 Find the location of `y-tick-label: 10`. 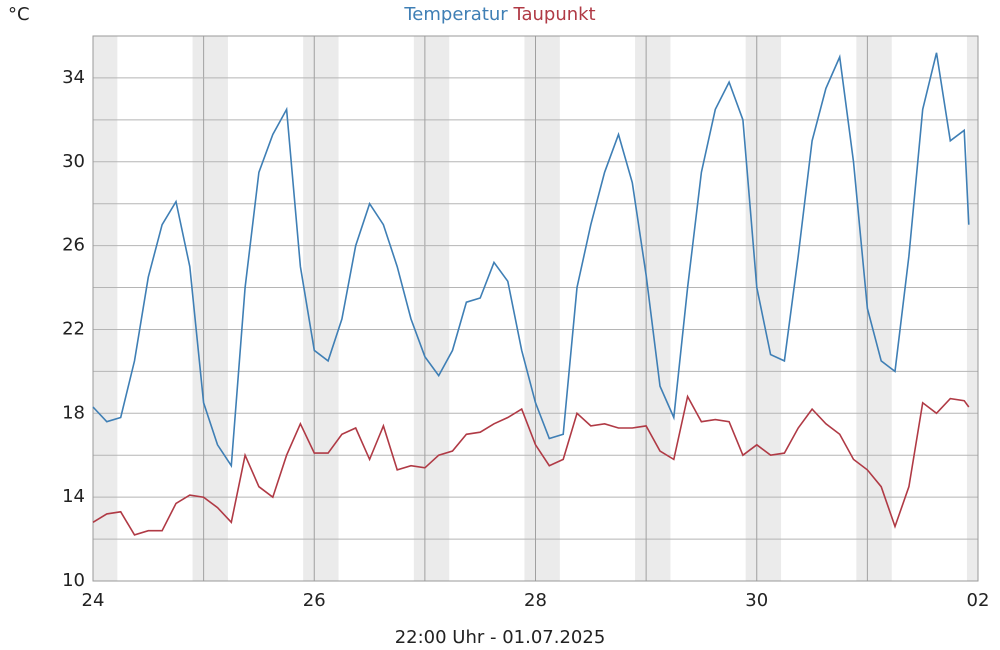

y-tick-label: 10 is located at coordinates (73, 580).